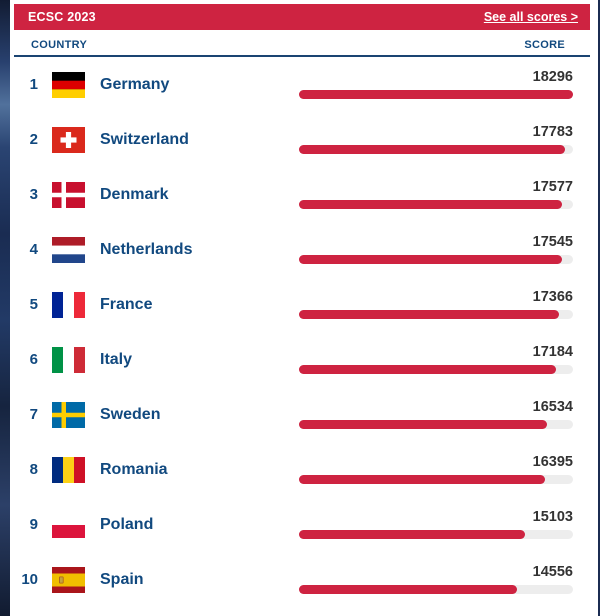 This screenshot has height=616, width=604. I want to click on flag-germany-icon, so click(68, 84).